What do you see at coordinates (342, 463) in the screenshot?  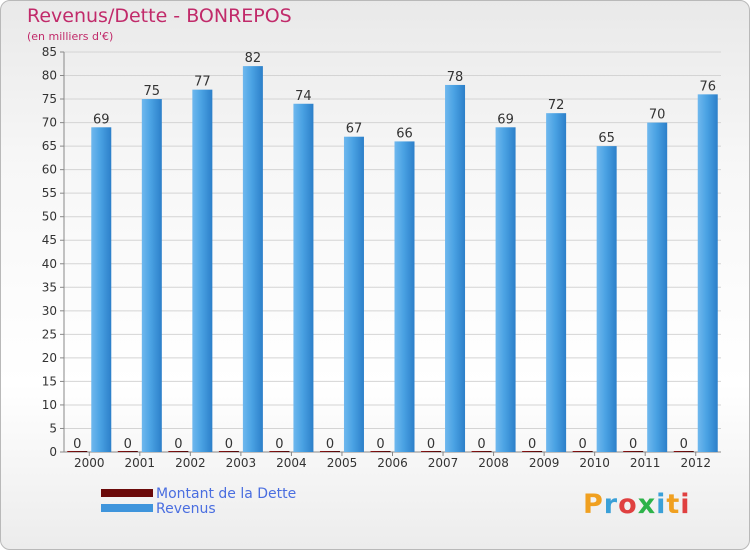 I see `x-tick-label: 2005` at bounding box center [342, 463].